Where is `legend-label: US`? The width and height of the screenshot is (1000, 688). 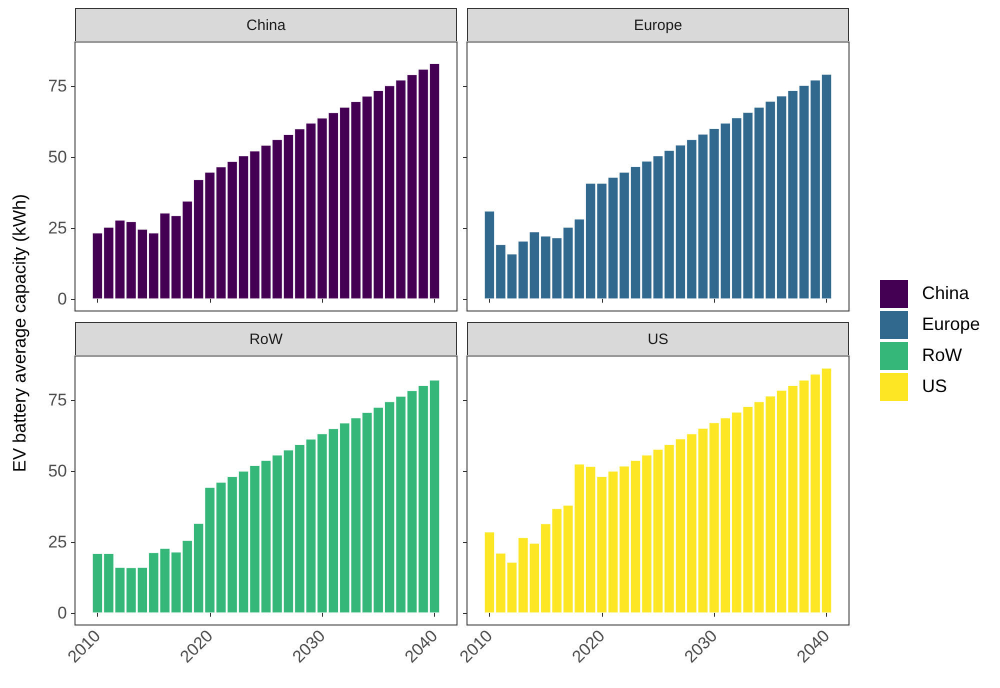 legend-label: US is located at coordinates (935, 386).